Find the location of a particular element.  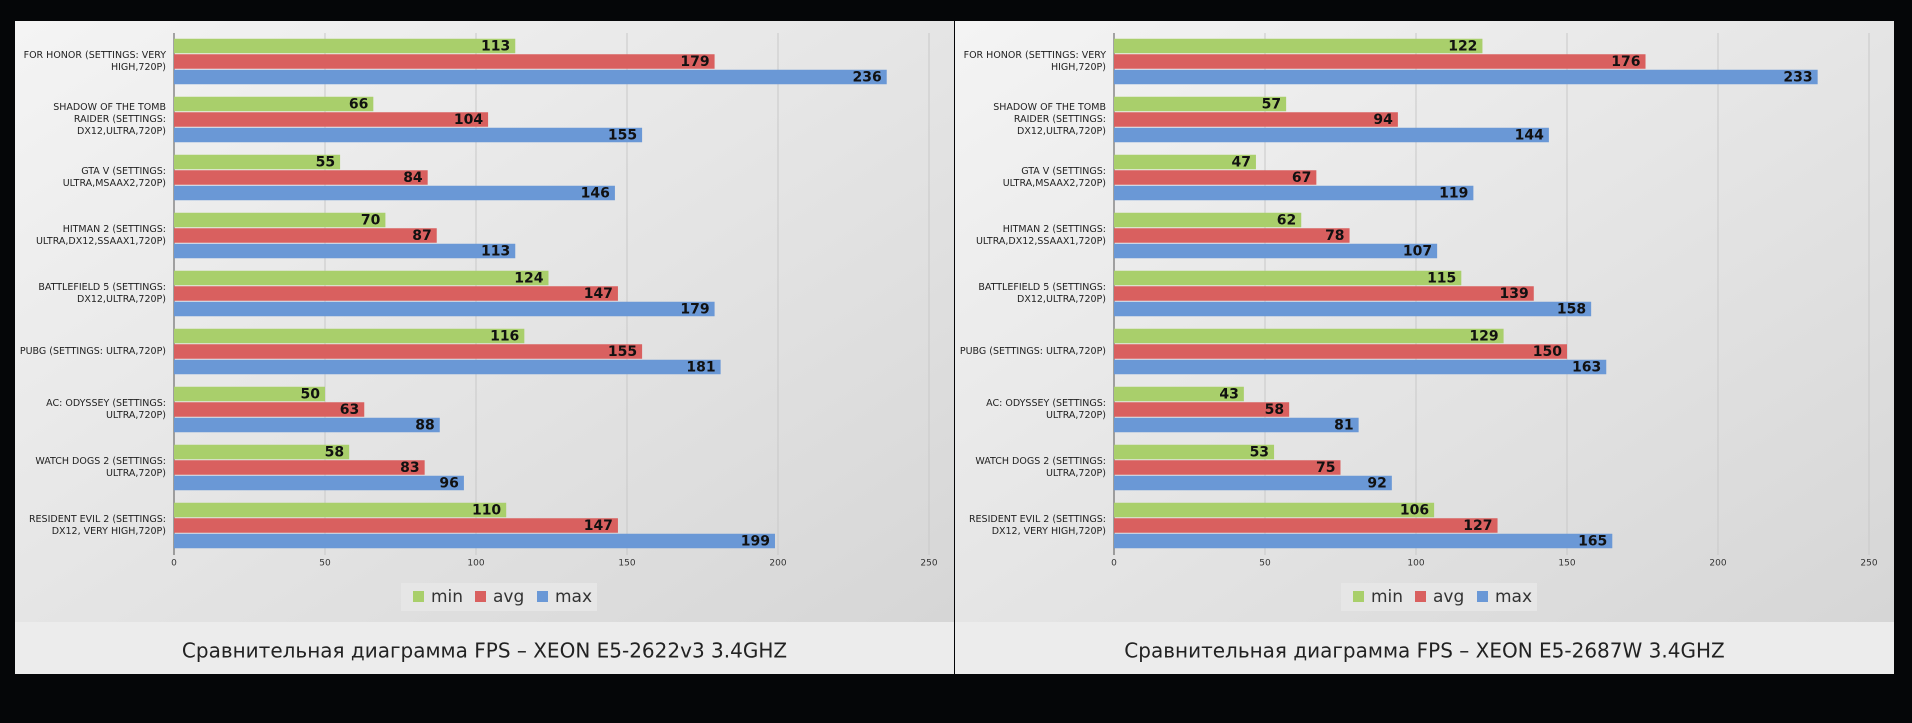

data-label: 124 is located at coordinates (528, 279).